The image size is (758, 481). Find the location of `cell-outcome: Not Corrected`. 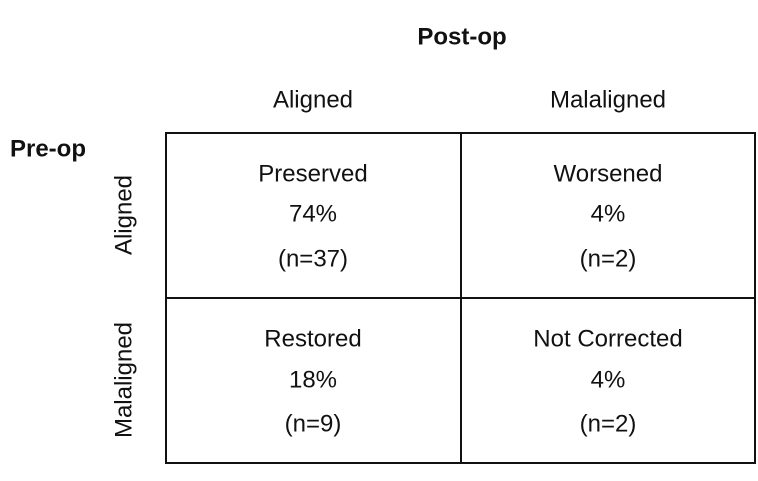

cell-outcome: Not Corrected is located at coordinates (607, 338).